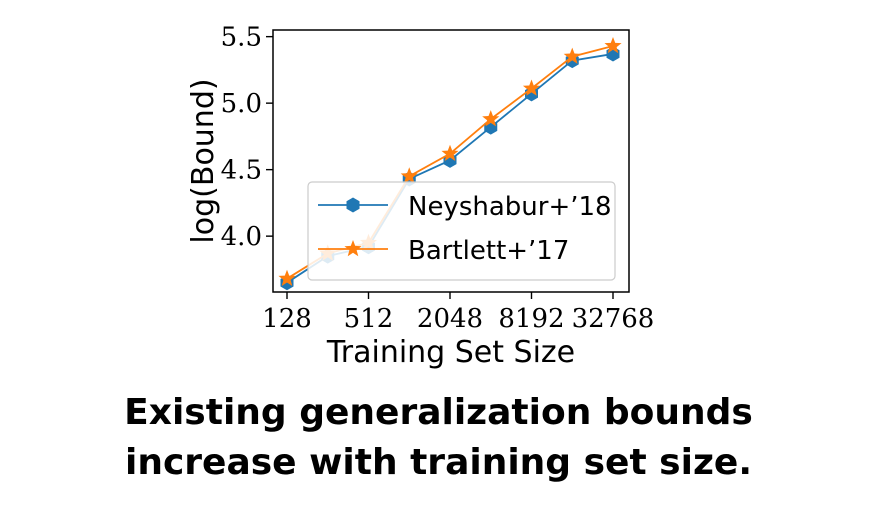 Image resolution: width=877 pixels, height=512 pixels. I want to click on x-tick-label: 32768, so click(613, 319).